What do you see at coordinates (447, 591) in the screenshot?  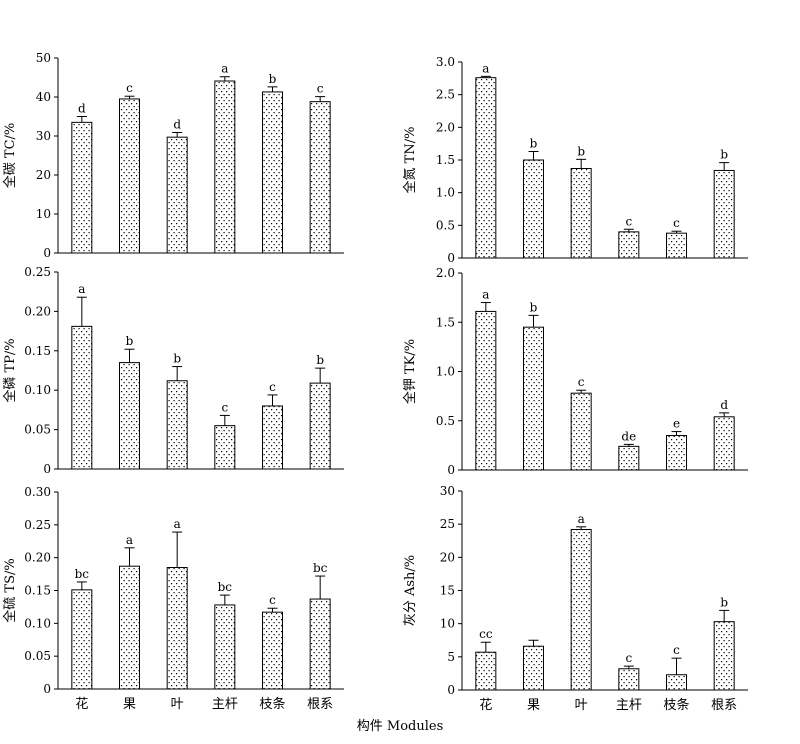 I see `y-tick-label: 15` at bounding box center [447, 591].